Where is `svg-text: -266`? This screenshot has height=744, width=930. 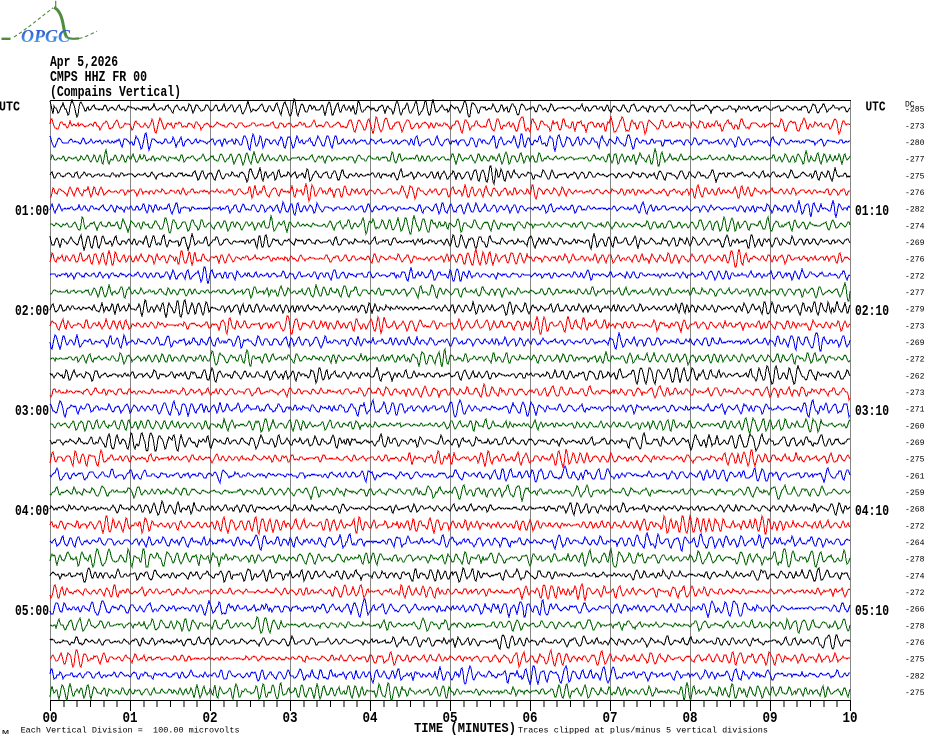 svg-text: -266 is located at coordinates (915, 610).